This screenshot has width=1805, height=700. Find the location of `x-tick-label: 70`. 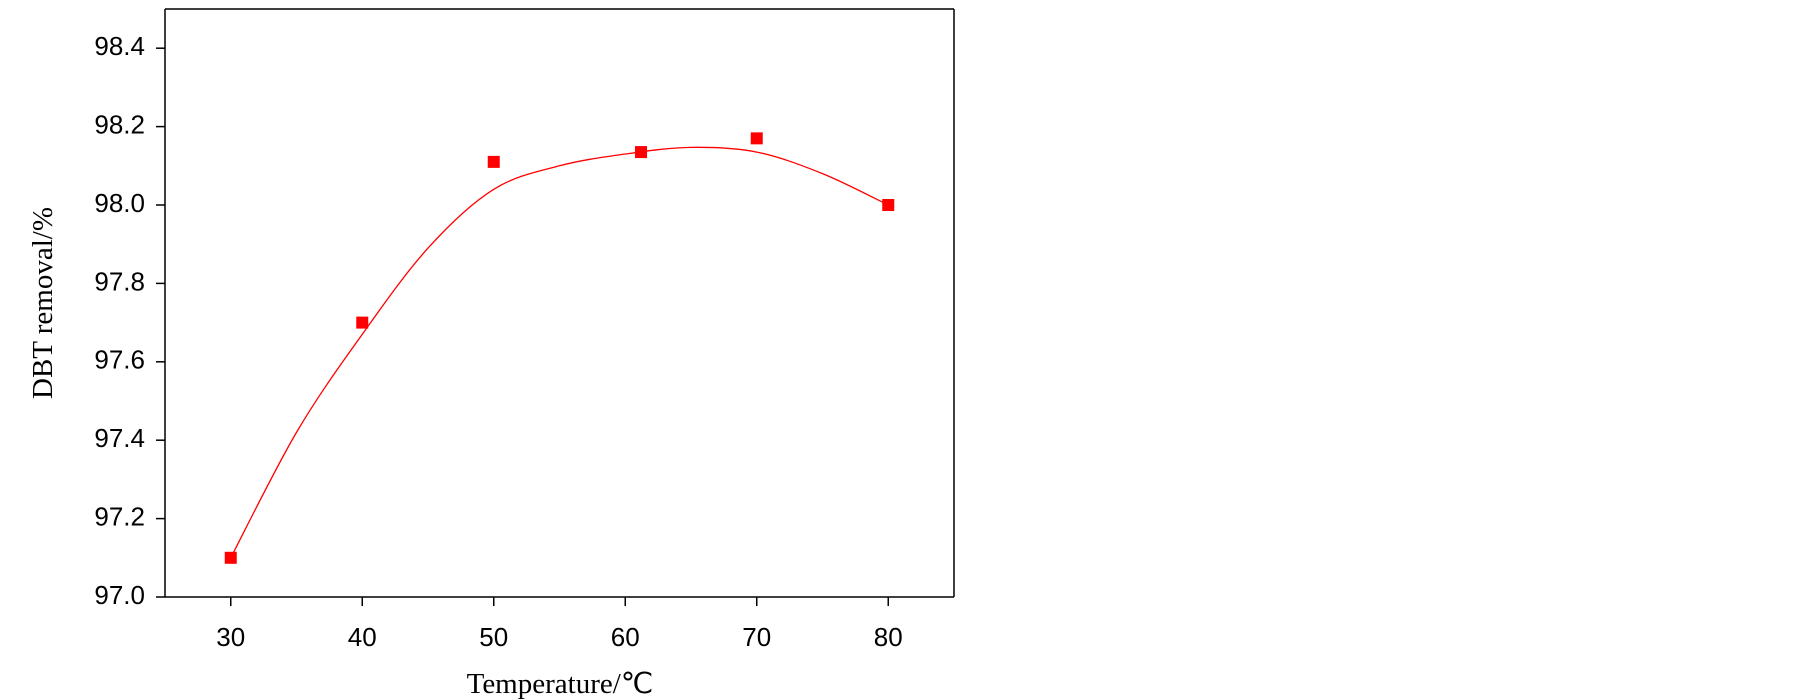

x-tick-label: 70 is located at coordinates (756, 637).